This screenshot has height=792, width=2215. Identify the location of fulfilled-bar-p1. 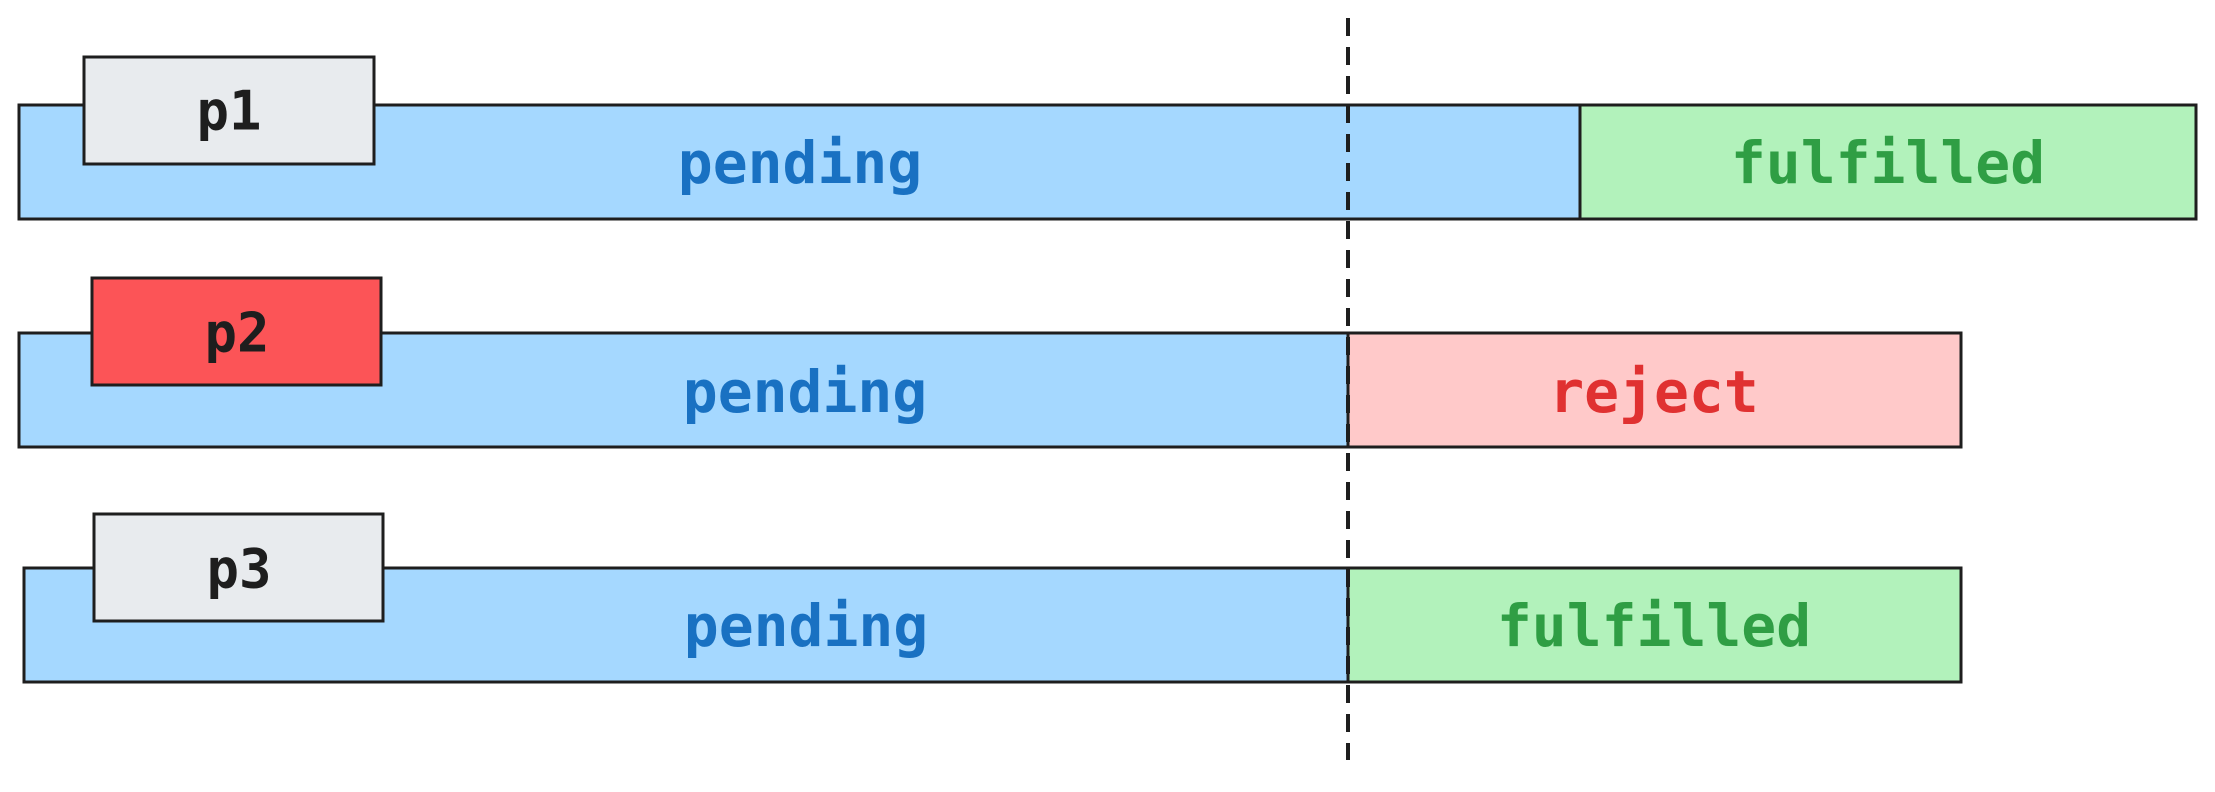
(1888, 162).